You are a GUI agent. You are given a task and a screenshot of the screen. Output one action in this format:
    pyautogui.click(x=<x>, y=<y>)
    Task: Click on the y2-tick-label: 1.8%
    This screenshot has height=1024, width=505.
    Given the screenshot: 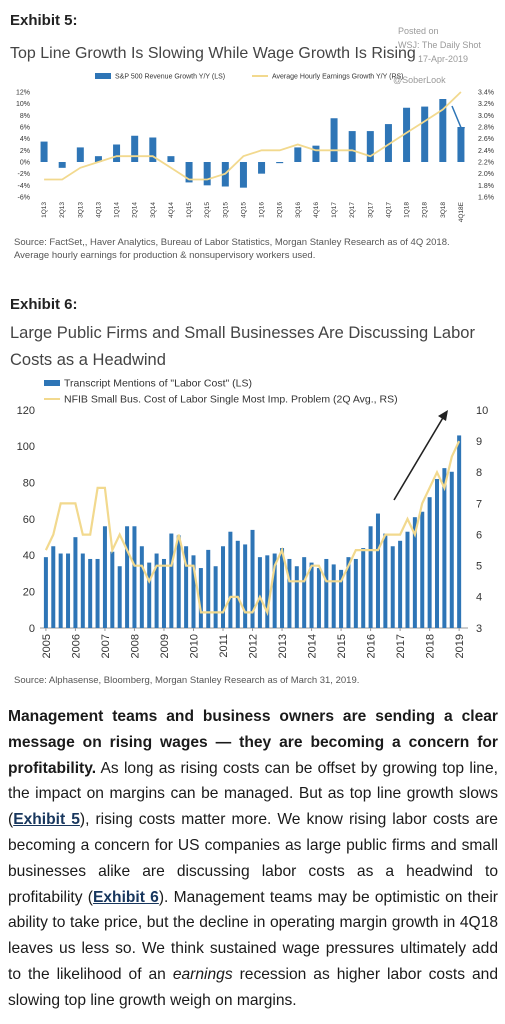 What is the action you would take?
    pyautogui.click(x=486, y=186)
    